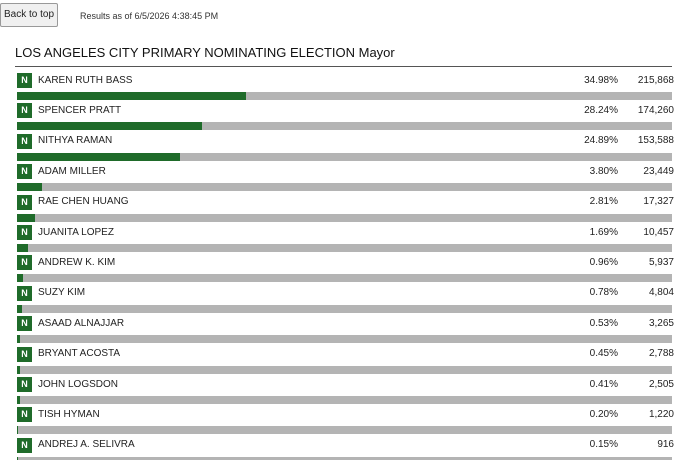  Describe the element at coordinates (658, 171) in the screenshot. I see `votes: 23,449` at that location.